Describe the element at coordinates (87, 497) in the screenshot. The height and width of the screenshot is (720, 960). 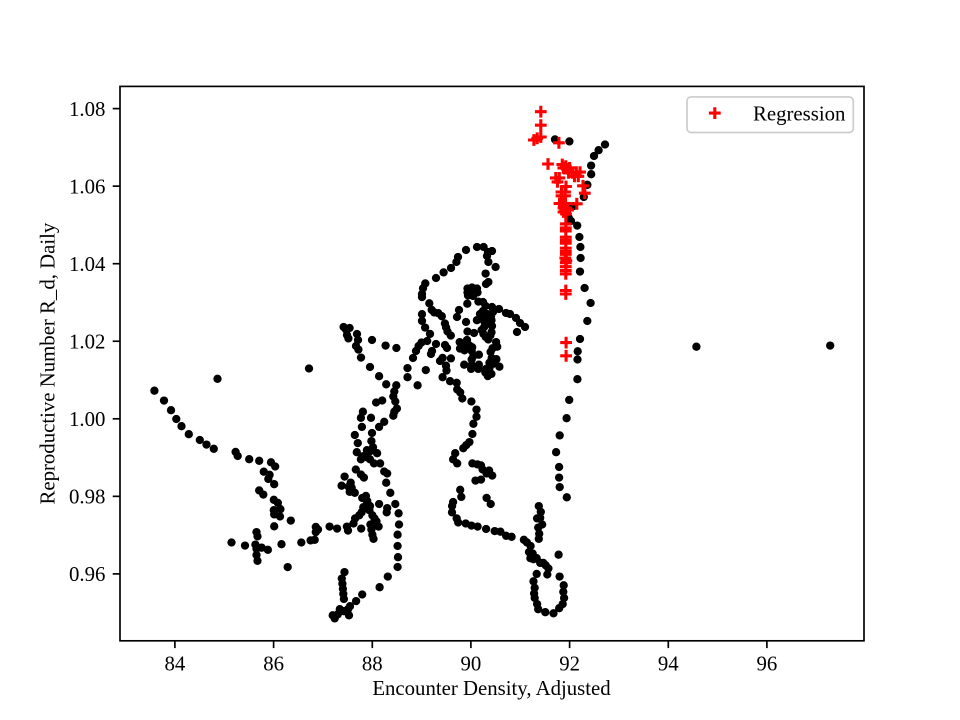
I see `svg-text: 0.98` at that location.